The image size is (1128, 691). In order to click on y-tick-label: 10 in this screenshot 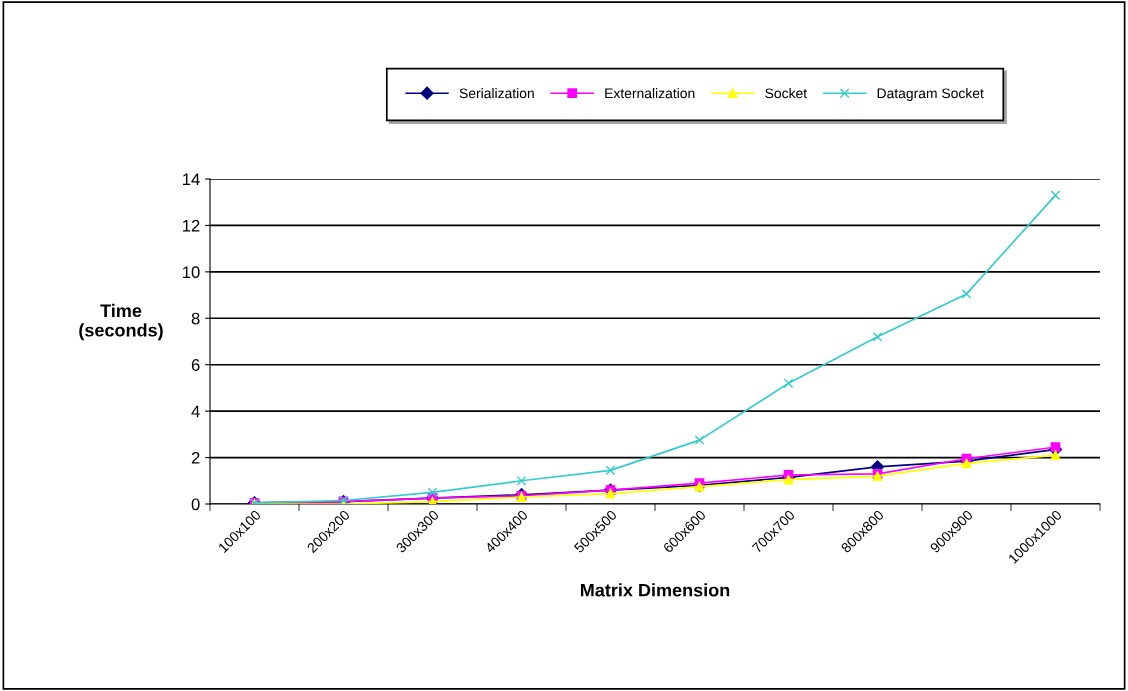, I will do `click(191, 272)`.